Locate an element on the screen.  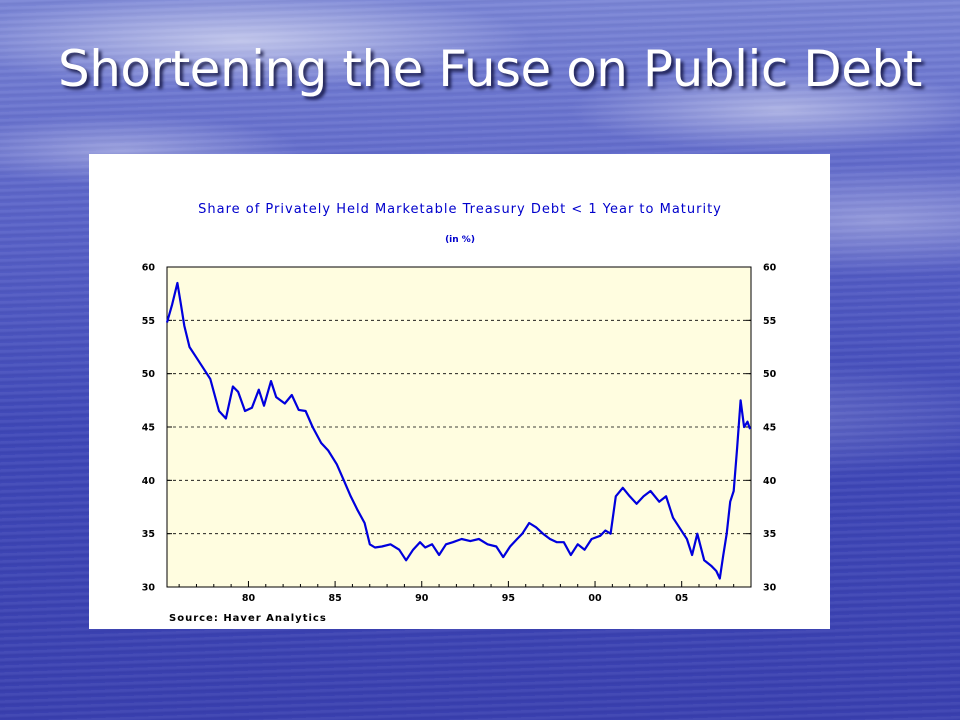
y-tick-label-left: 45 is located at coordinates (148, 428).